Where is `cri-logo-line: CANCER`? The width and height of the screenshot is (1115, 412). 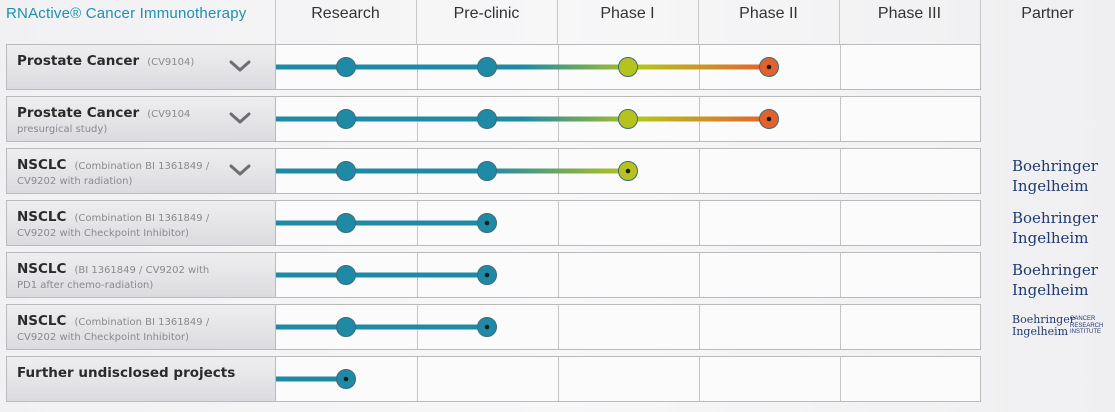
cri-logo-line: CANCER is located at coordinates (1083, 319).